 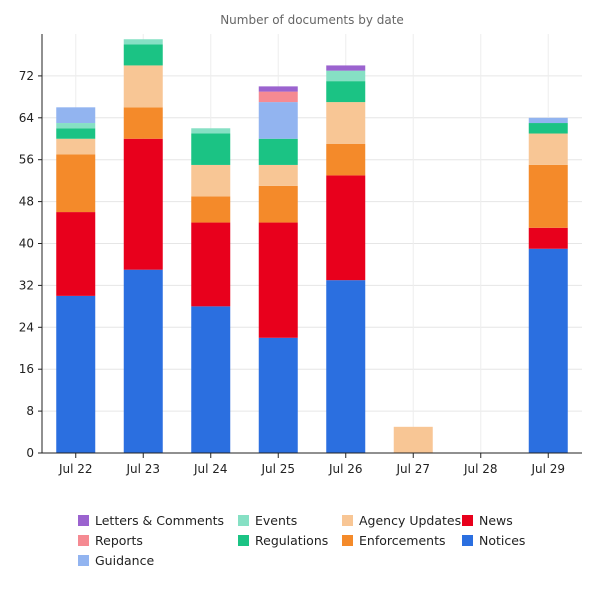 I want to click on y-tick-label: 72, so click(x=26, y=76).